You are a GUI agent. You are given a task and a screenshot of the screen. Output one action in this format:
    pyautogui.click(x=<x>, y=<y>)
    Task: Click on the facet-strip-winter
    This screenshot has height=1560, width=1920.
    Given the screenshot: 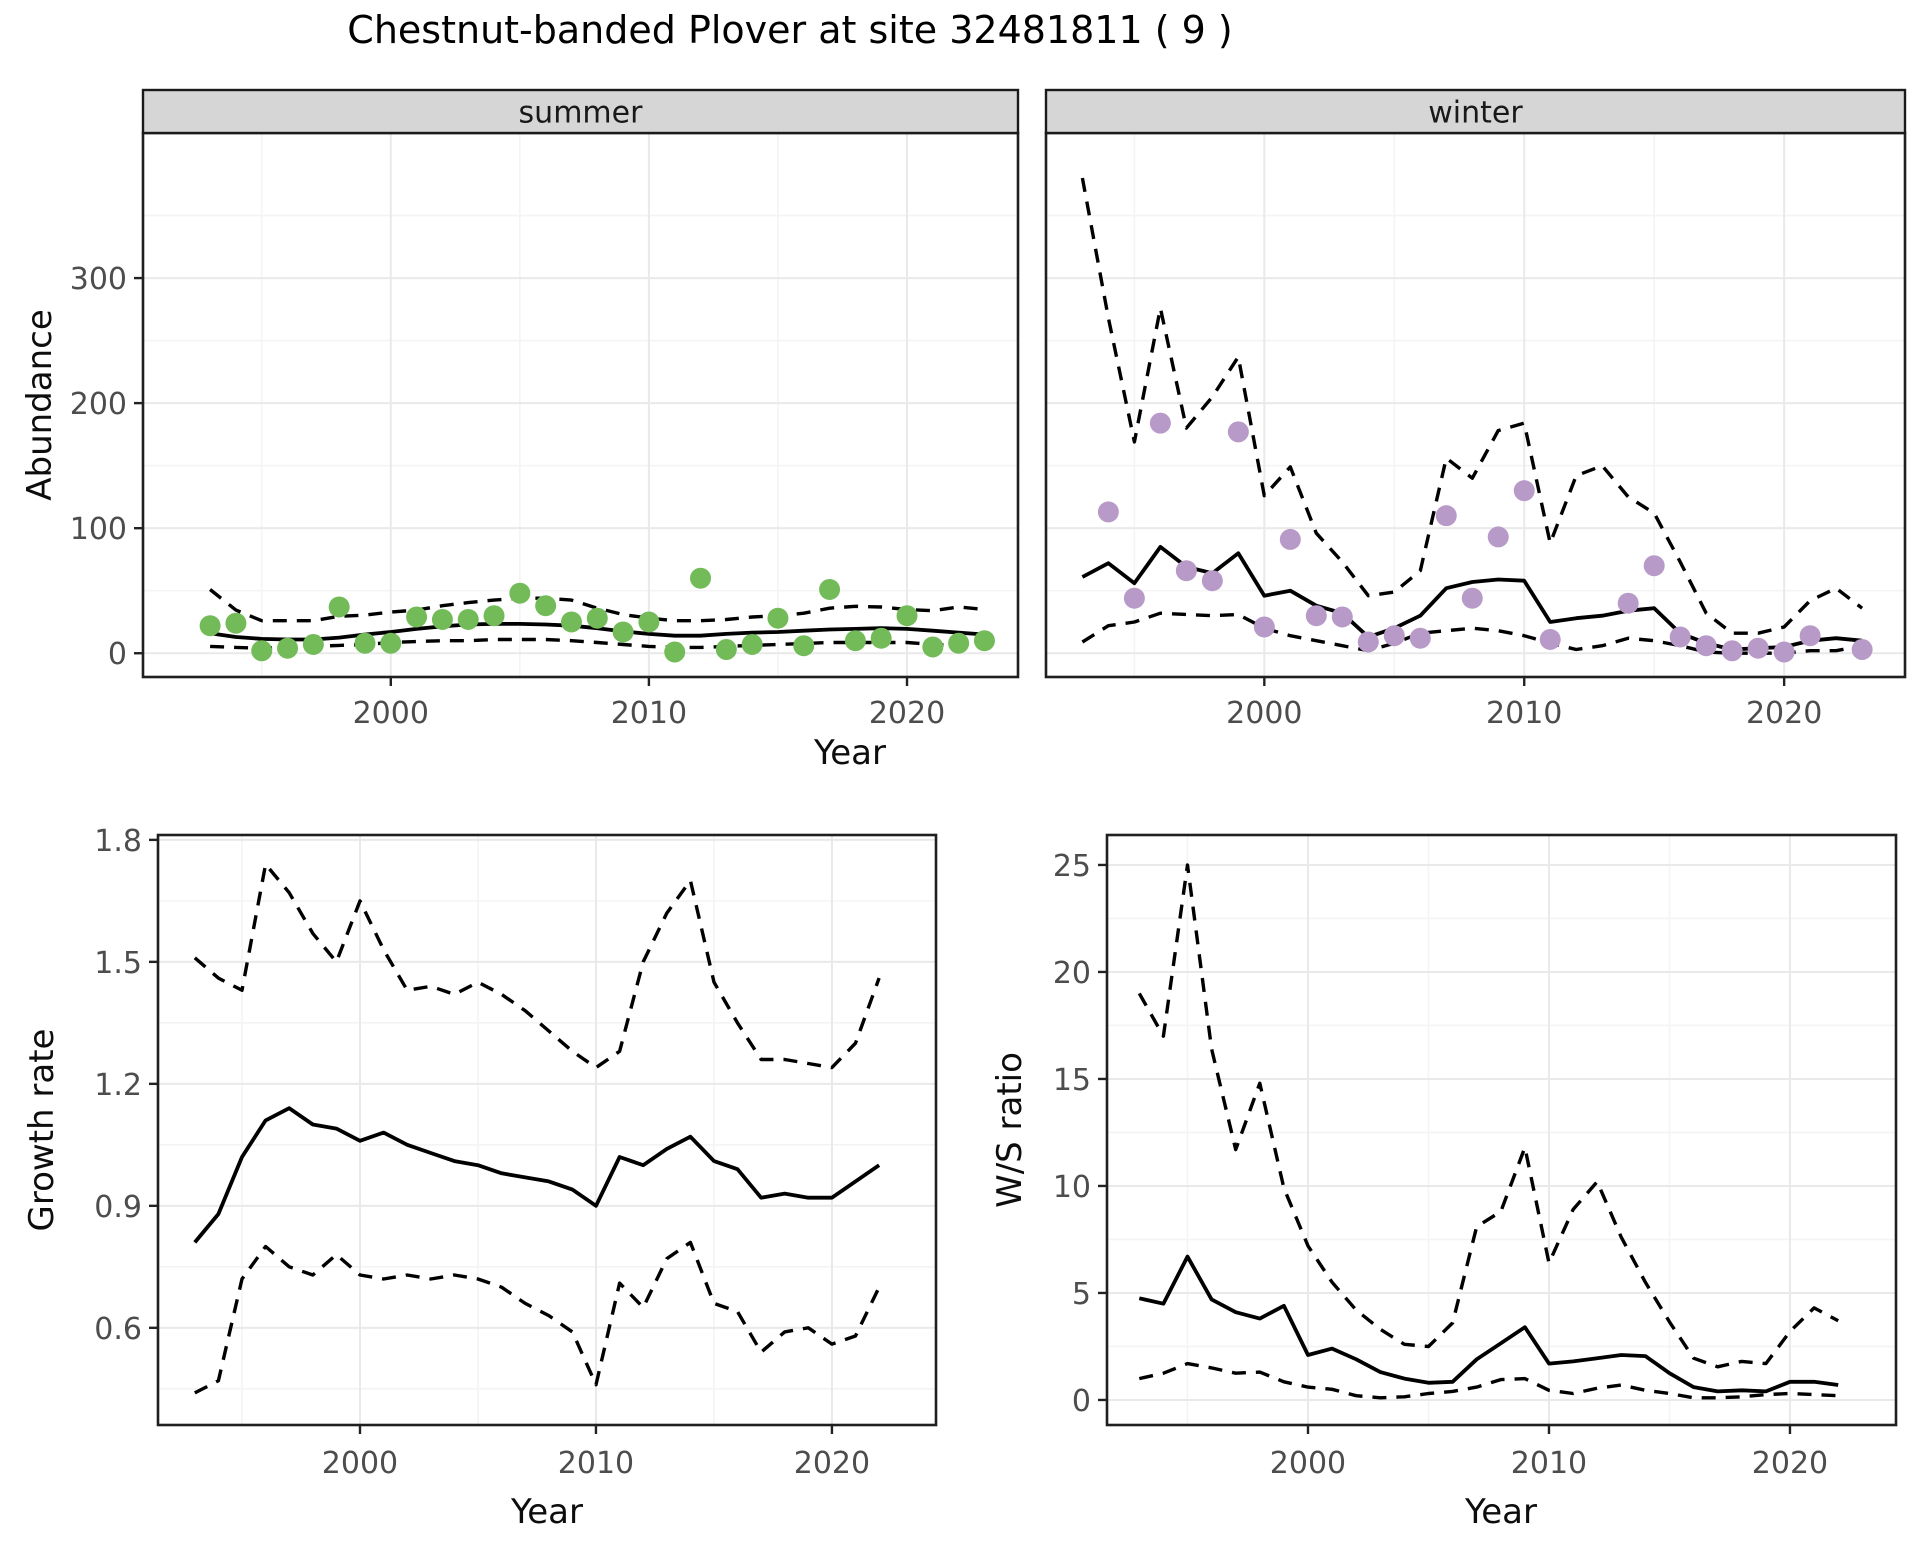 What is the action you would take?
    pyautogui.click(x=1475, y=111)
    